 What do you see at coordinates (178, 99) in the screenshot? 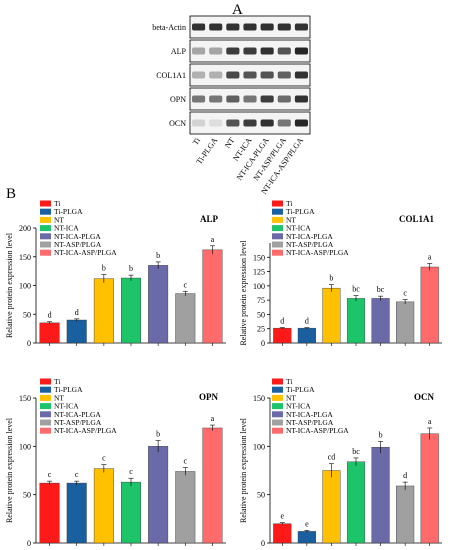
I see `blot-row-label: OPN` at bounding box center [178, 99].